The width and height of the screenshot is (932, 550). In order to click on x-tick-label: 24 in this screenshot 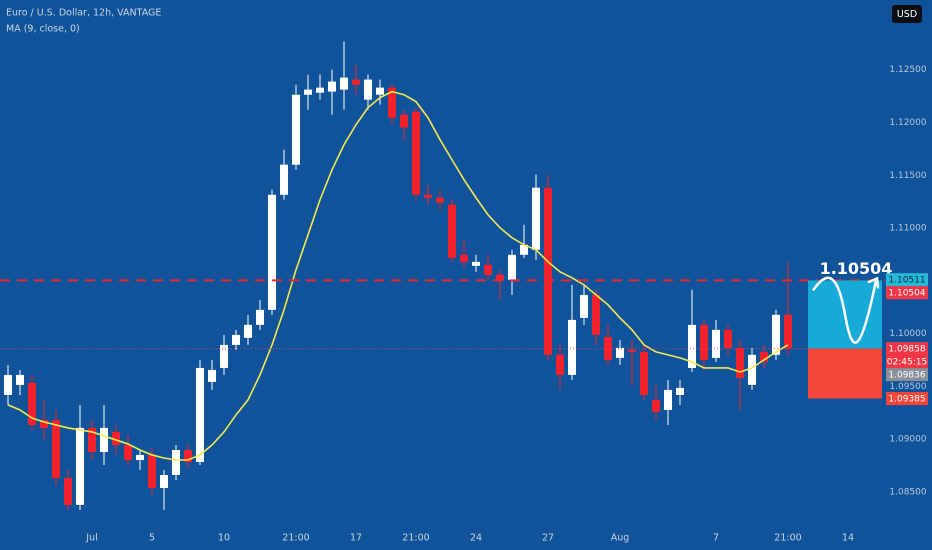, I will do `click(476, 538)`.